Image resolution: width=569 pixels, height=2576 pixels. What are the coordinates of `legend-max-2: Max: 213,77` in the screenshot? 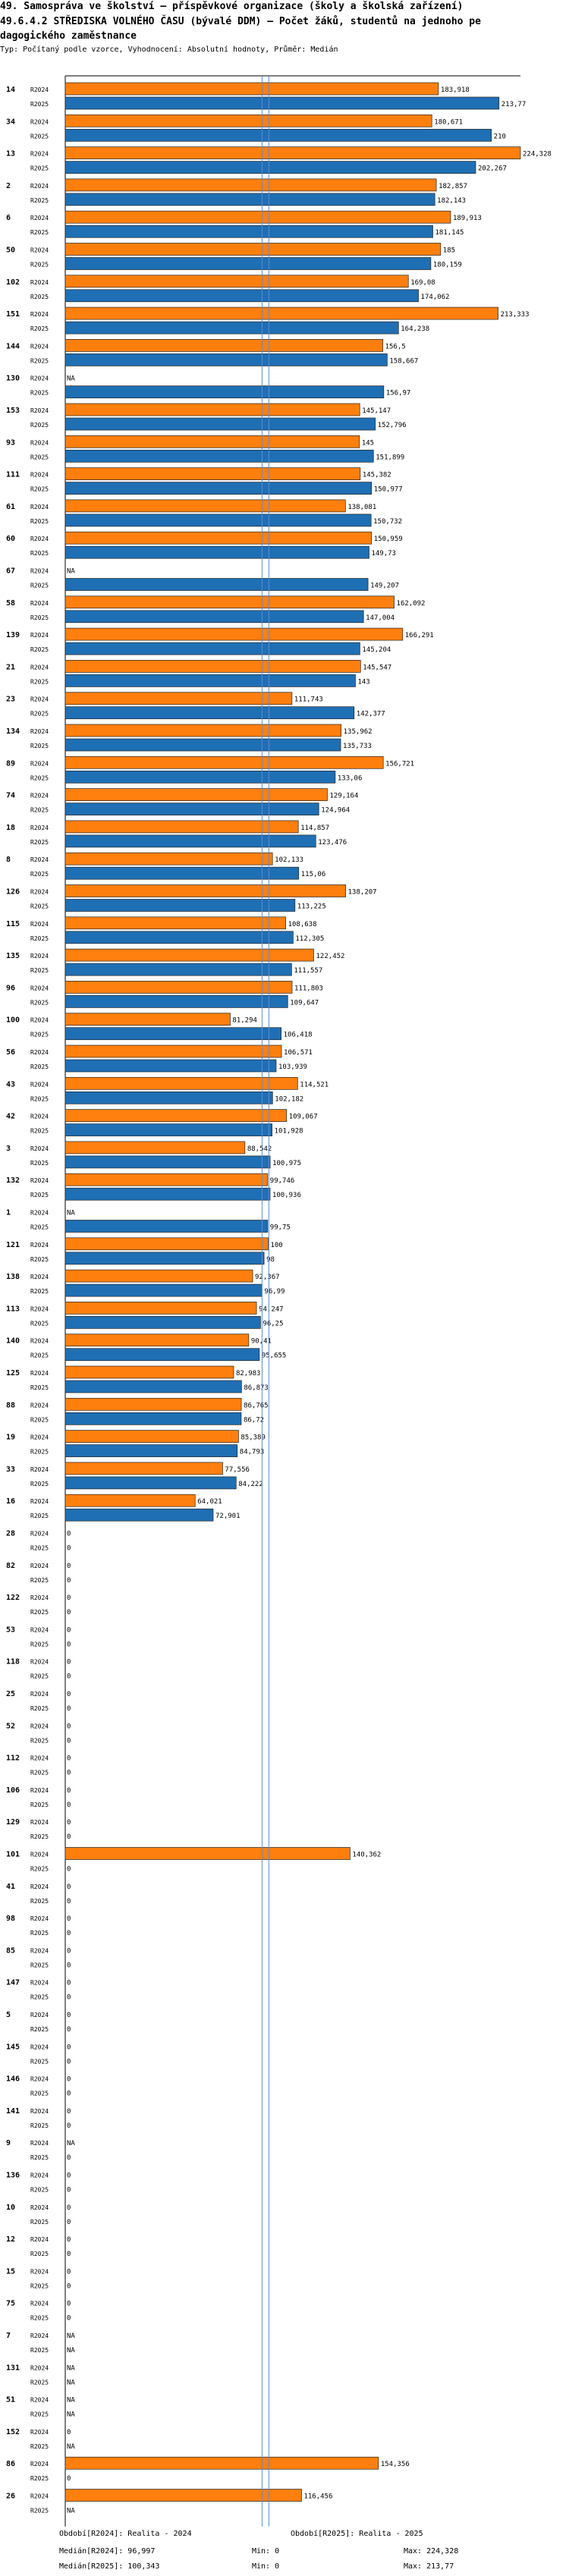 It's located at (429, 2566).